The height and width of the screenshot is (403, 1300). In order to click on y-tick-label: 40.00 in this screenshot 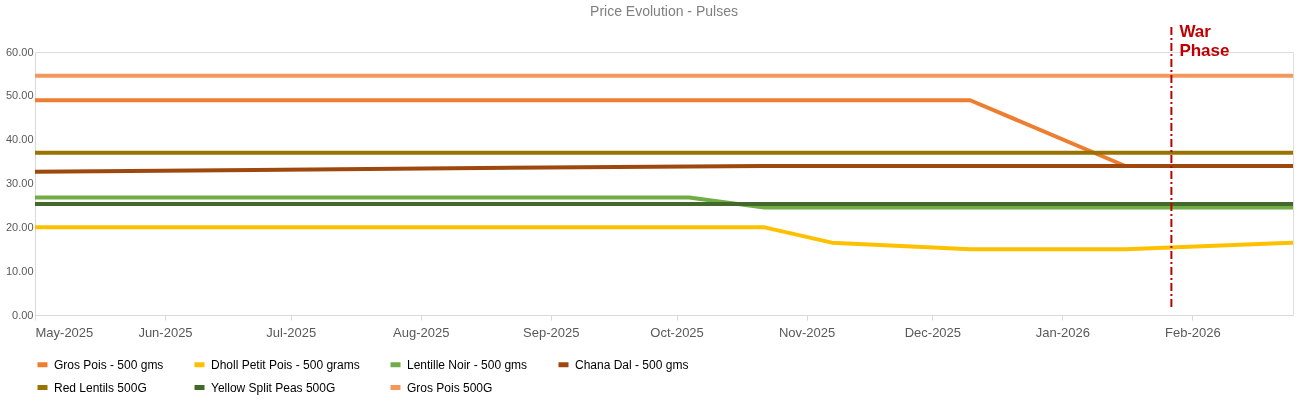, I will do `click(19, 139)`.